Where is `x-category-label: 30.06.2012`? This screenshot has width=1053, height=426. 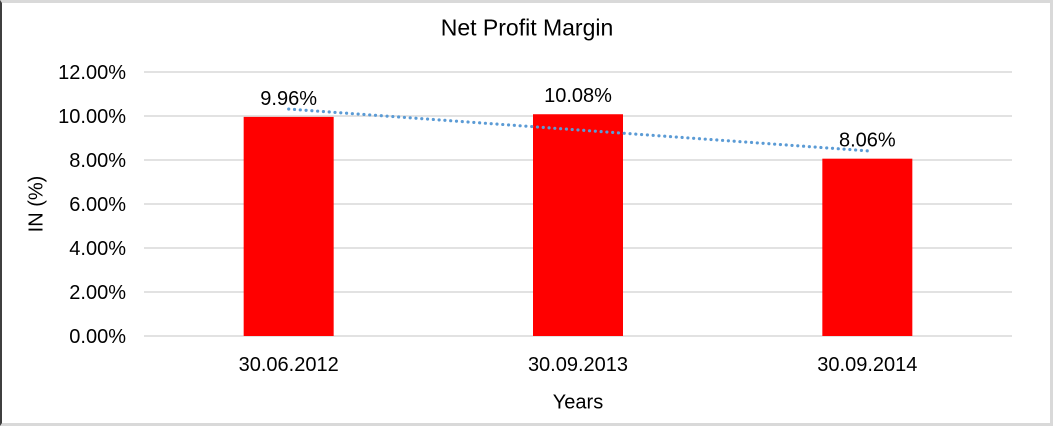
x-category-label: 30.06.2012 is located at coordinates (289, 365).